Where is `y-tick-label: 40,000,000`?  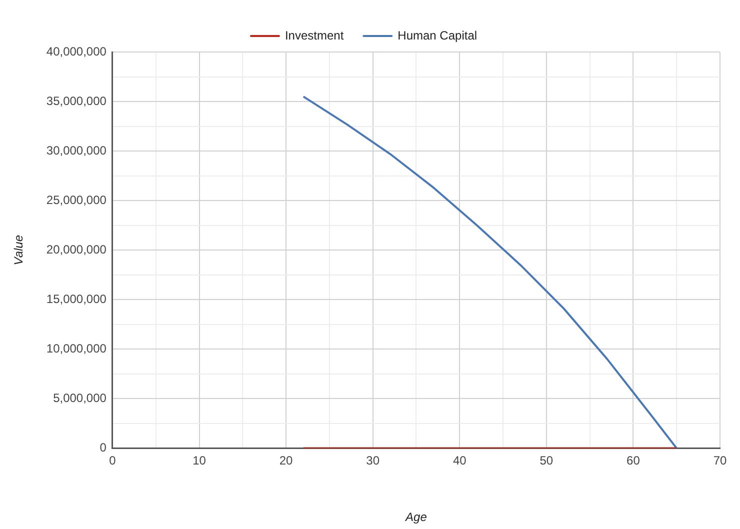
y-tick-label: 40,000,000 is located at coordinates (76, 51).